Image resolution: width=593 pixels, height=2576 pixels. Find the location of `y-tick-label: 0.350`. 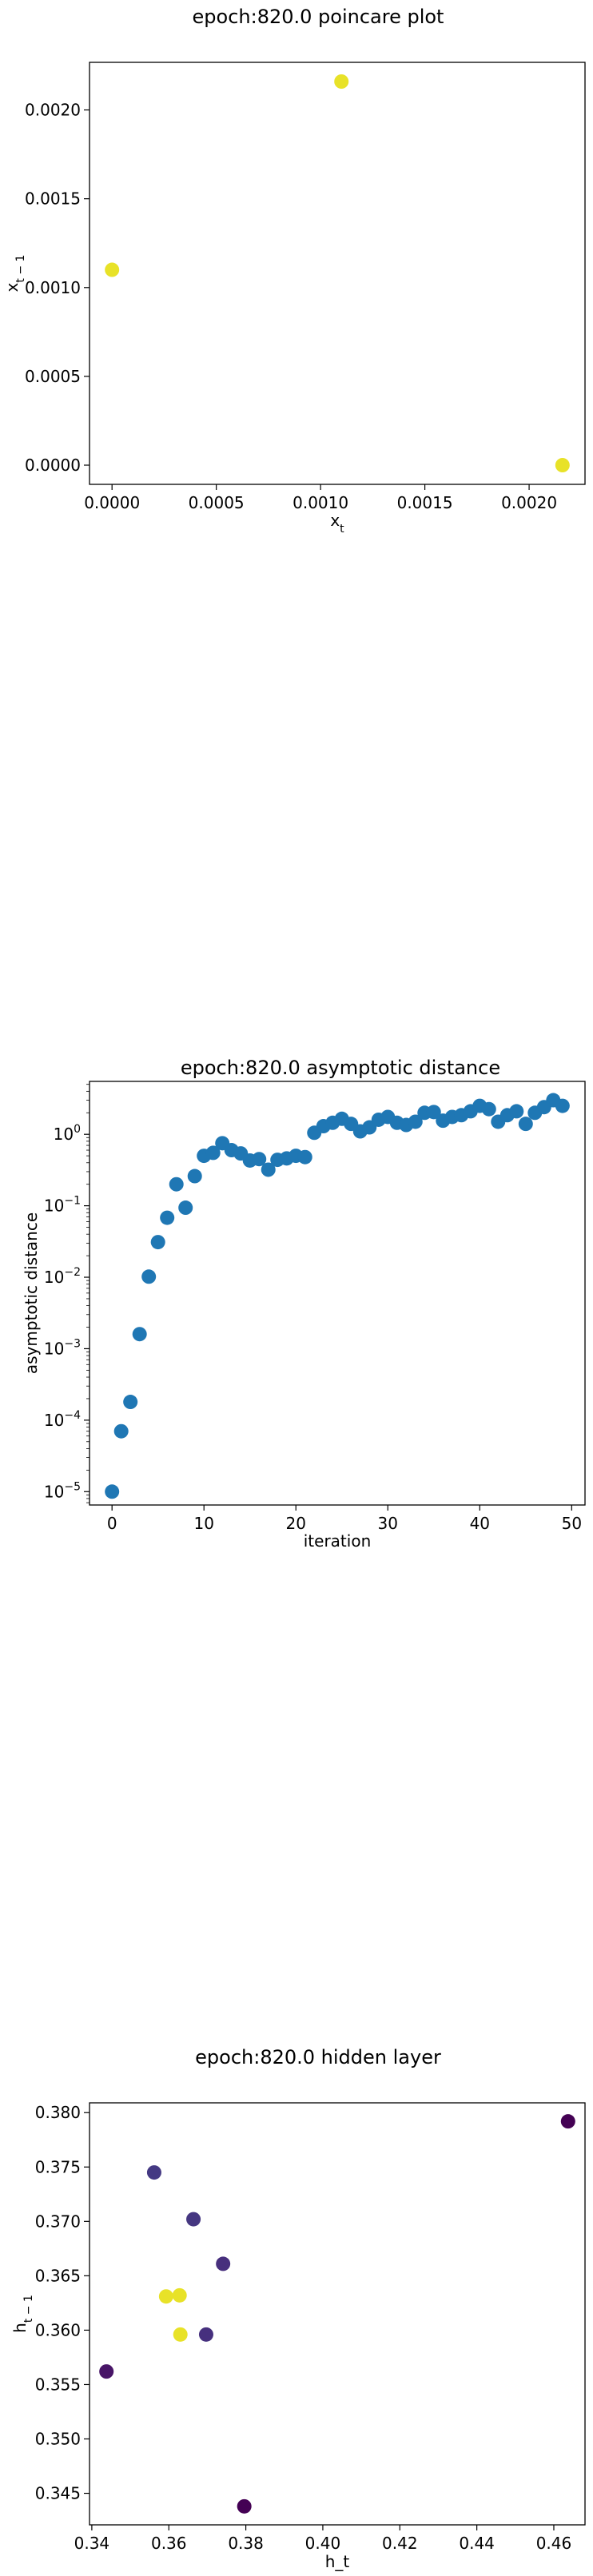

y-tick-label: 0.350 is located at coordinates (58, 2438).